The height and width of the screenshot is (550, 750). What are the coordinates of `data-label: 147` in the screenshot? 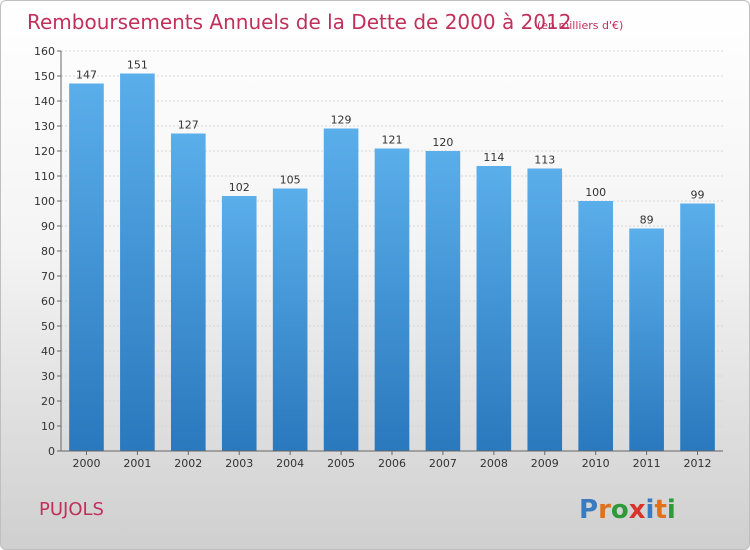 It's located at (86, 75).